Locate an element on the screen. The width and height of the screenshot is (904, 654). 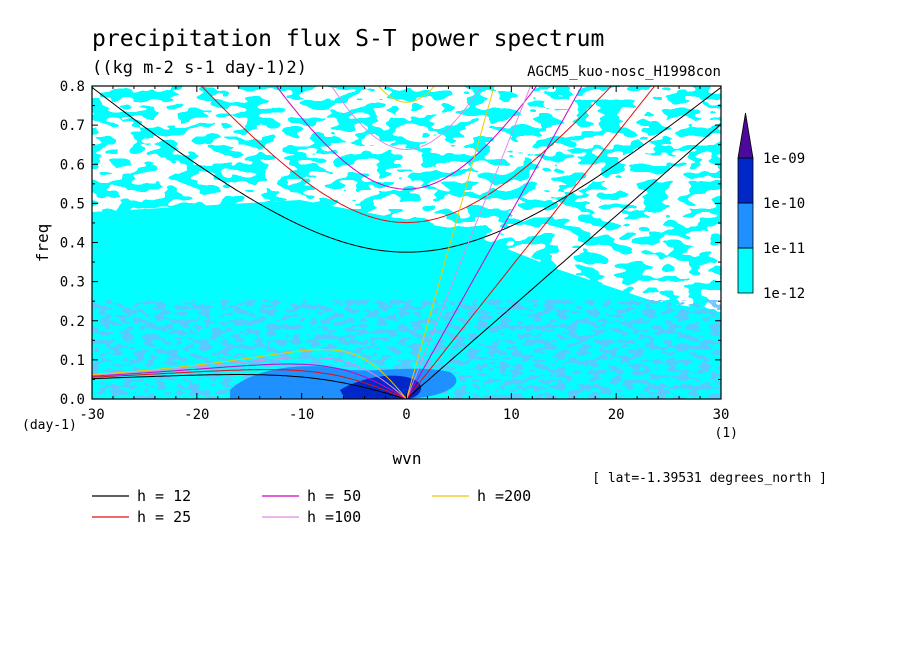
y-unit-label: (day-1) is located at coordinates (49, 425).